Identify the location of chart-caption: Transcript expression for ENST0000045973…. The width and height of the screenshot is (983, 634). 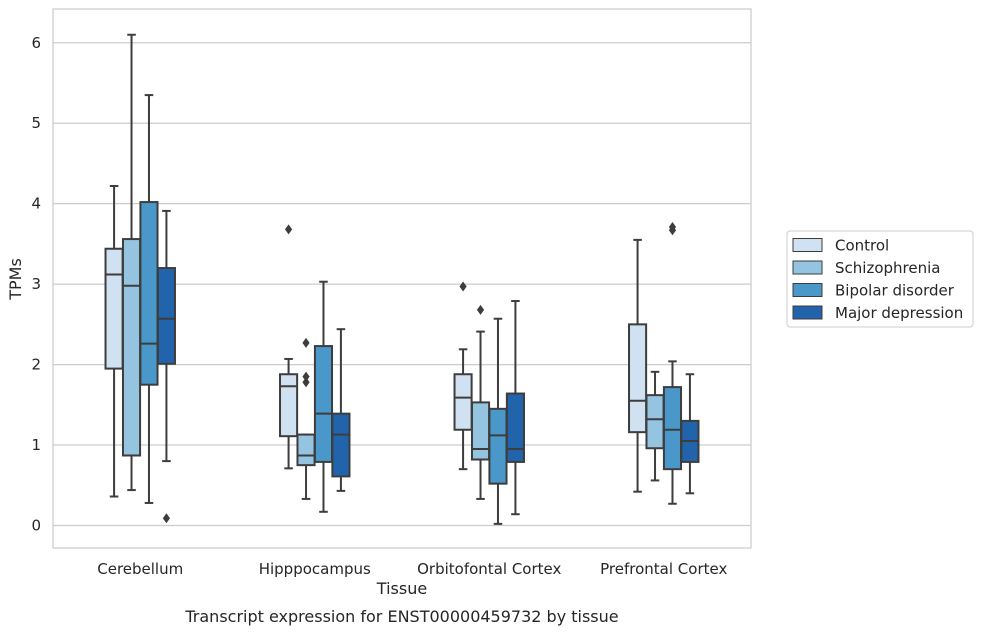
(401, 616).